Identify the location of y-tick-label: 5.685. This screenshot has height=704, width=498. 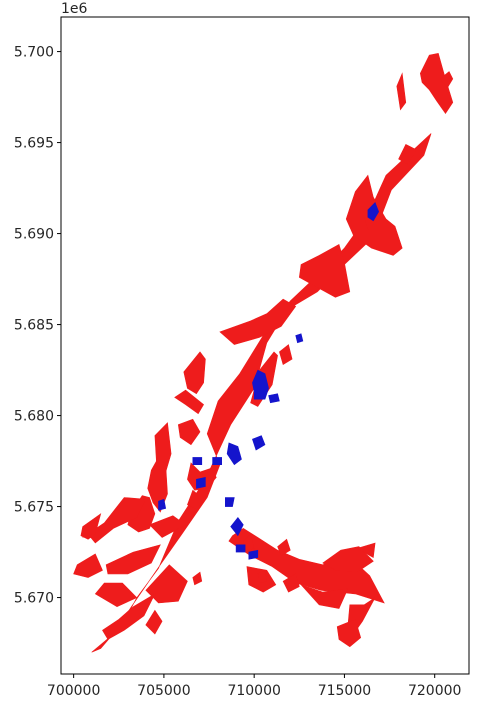
(34, 326).